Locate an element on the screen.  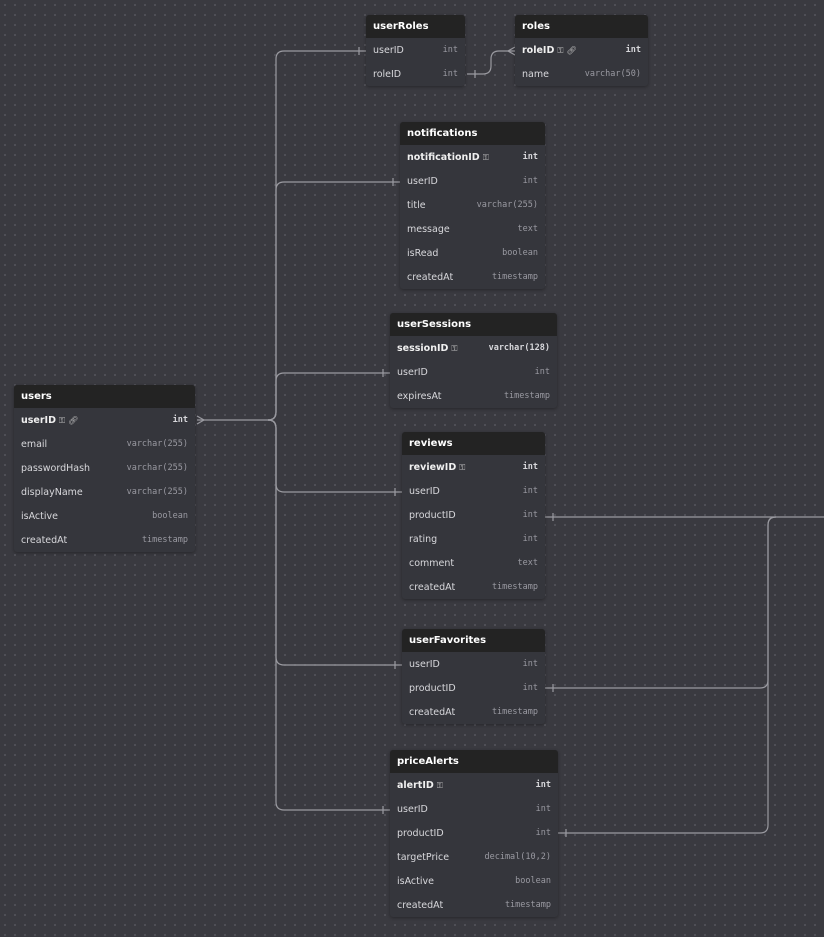
table-userRoles: userRoles userID int roleID int is located at coordinates (415, 50).